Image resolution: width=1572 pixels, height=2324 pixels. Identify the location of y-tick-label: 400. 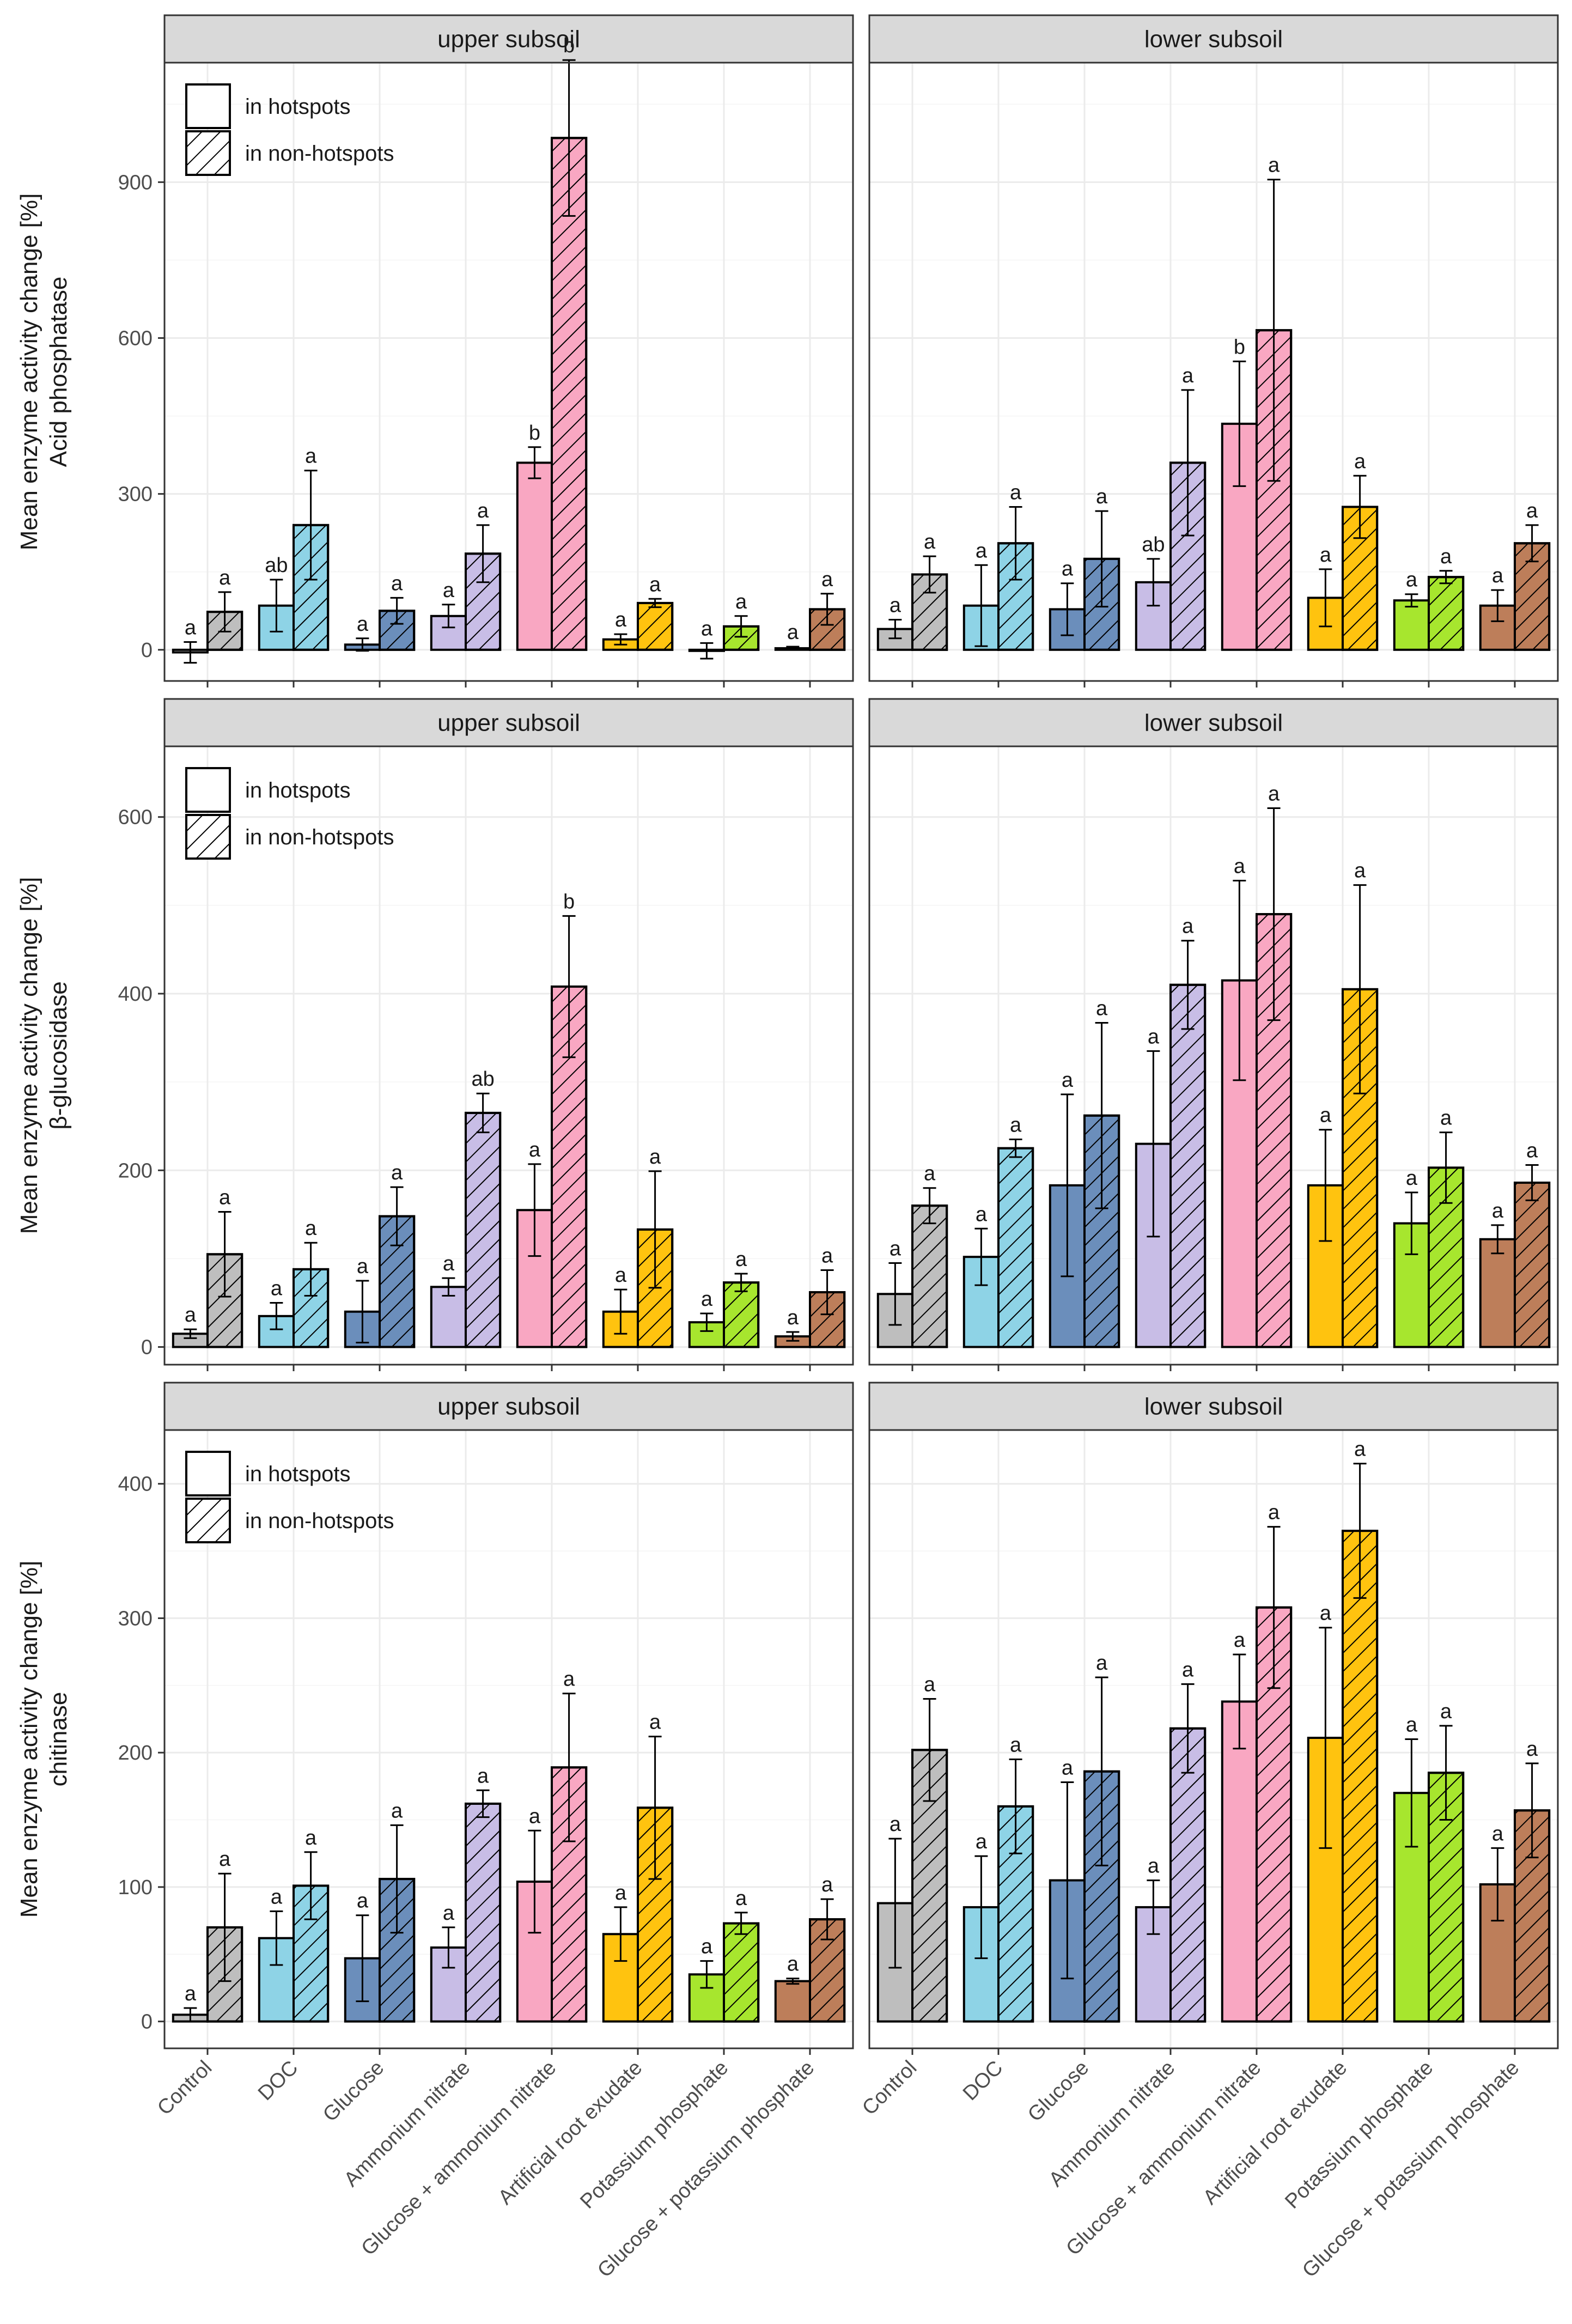
(135, 994).